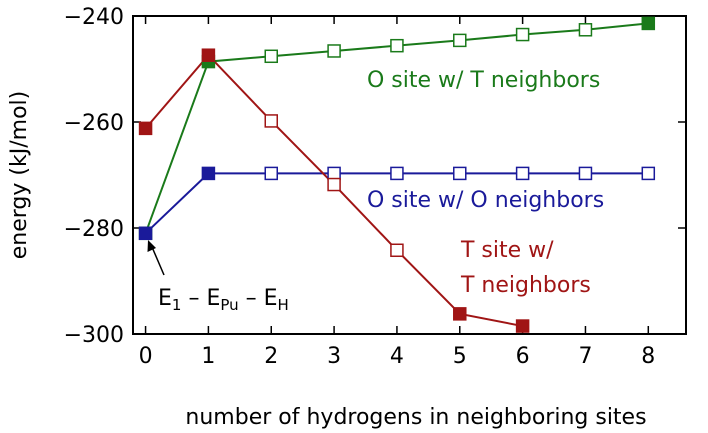 The height and width of the screenshot is (433, 708). Describe the element at coordinates (523, 356) in the screenshot. I see `x-tick-label: 6` at that location.